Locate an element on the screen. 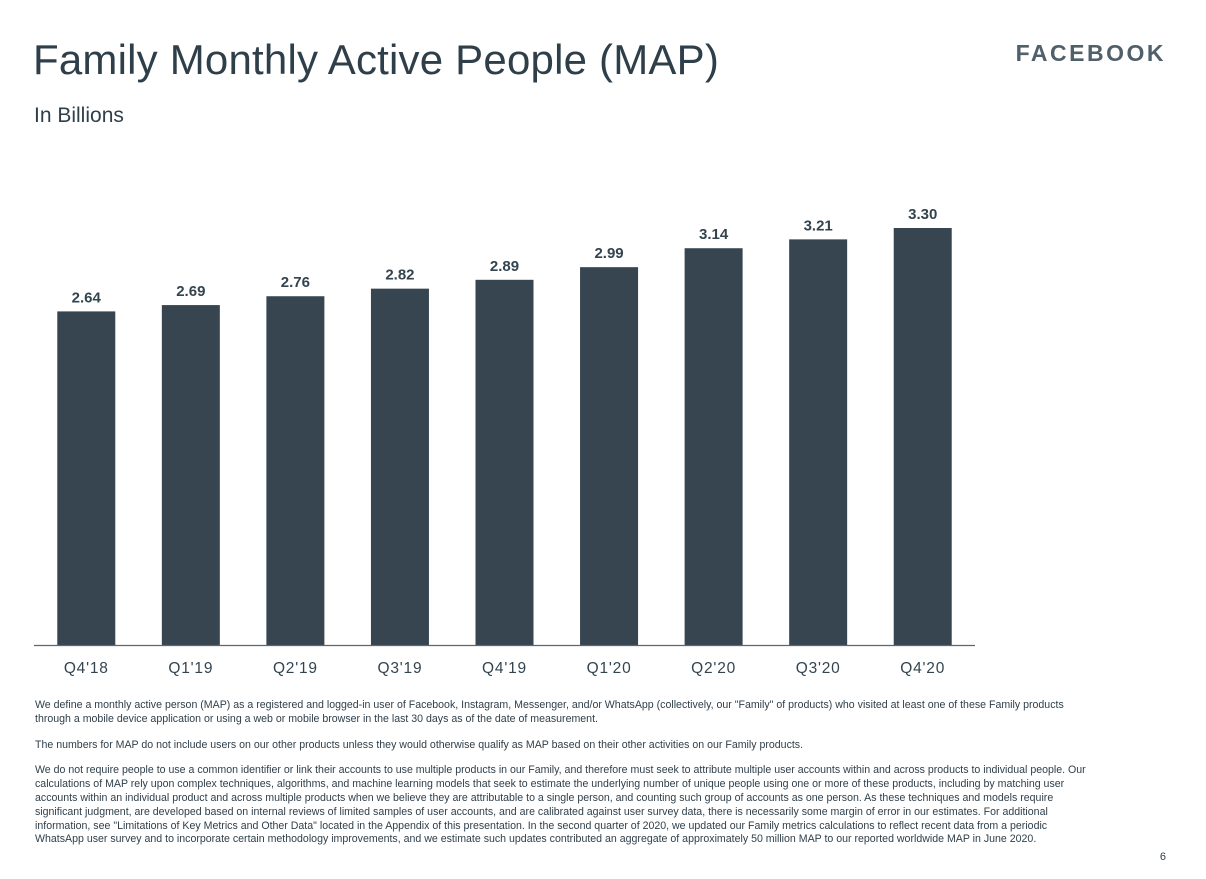 The image size is (1206, 879). bar-Q3'20 is located at coordinates (818, 442).